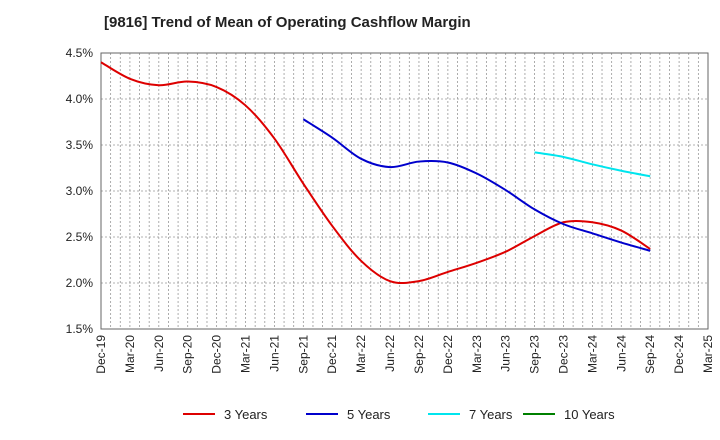 The image size is (720, 440). Describe the element at coordinates (80, 283) in the screenshot. I see `y-tick-label: 2.0%` at that location.